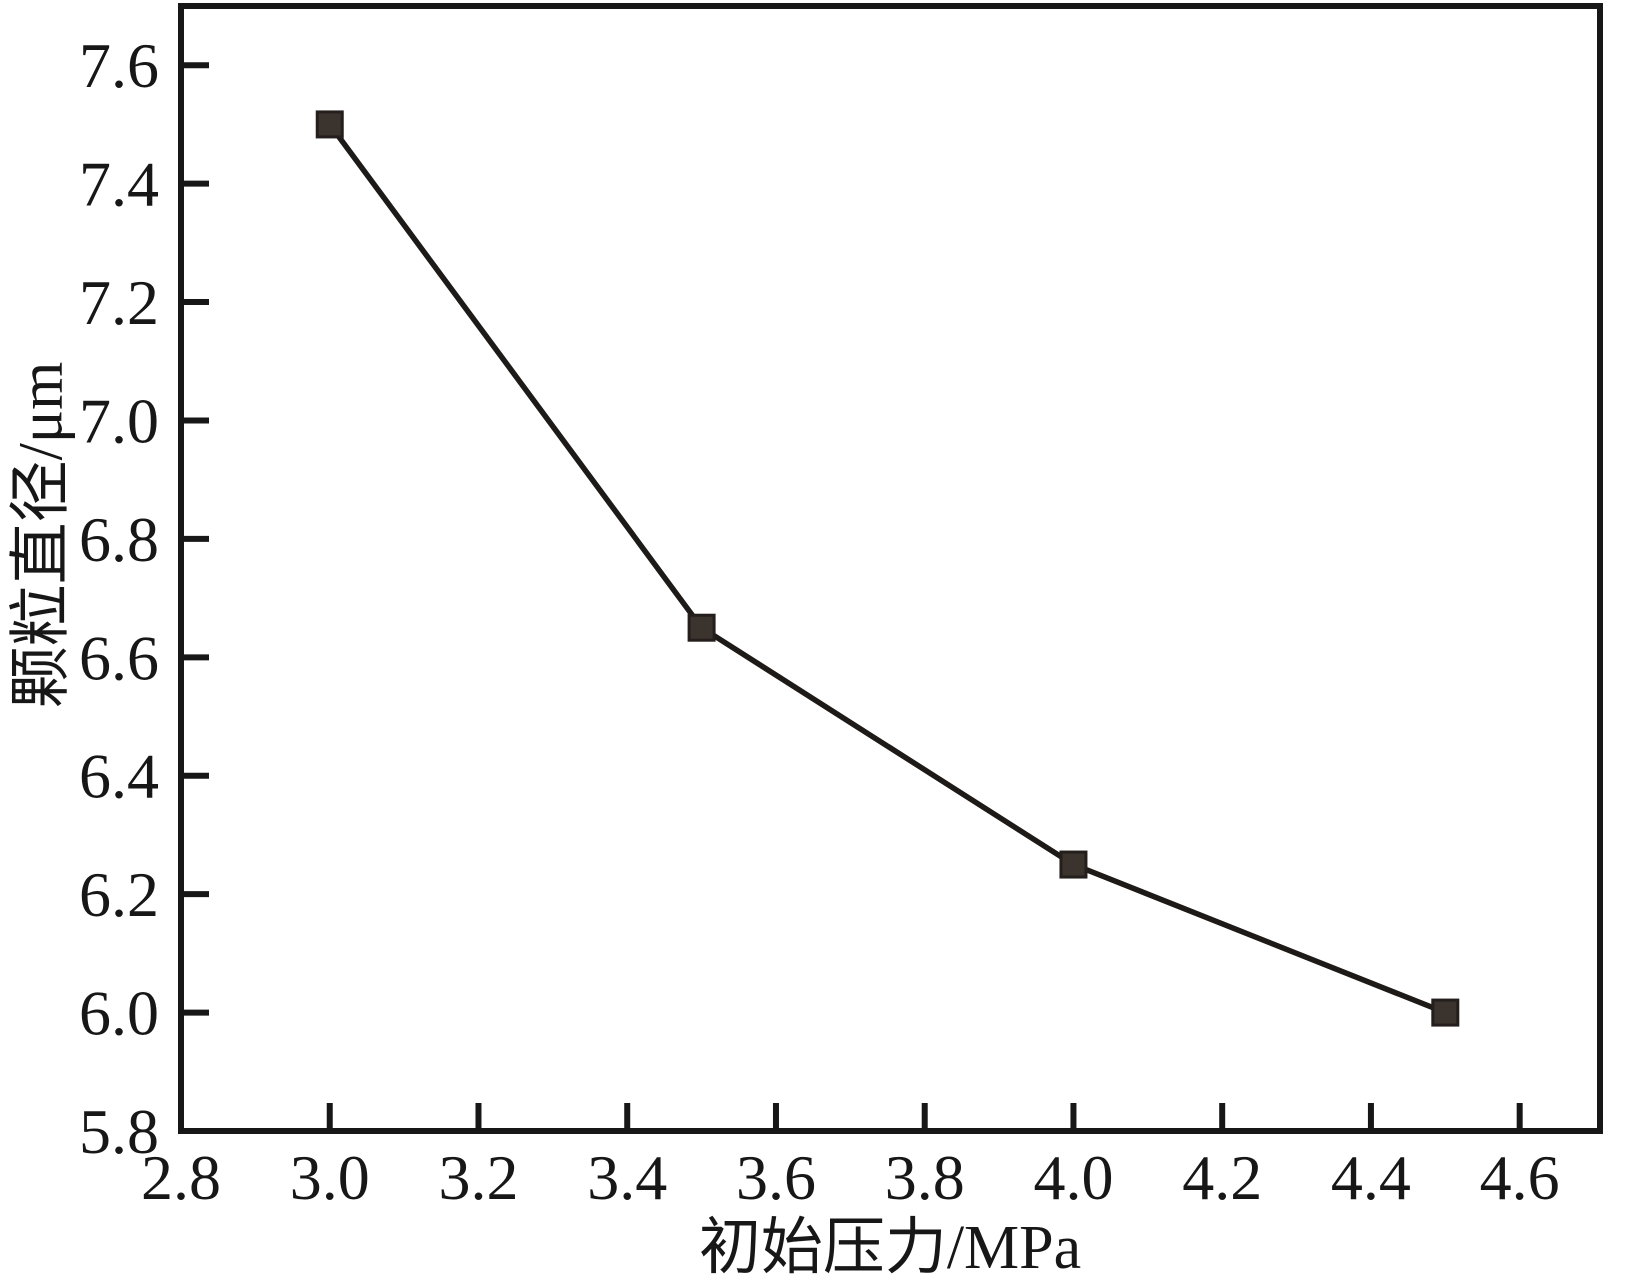  I want to click on y-tick-label: 7.6, so click(119, 65).